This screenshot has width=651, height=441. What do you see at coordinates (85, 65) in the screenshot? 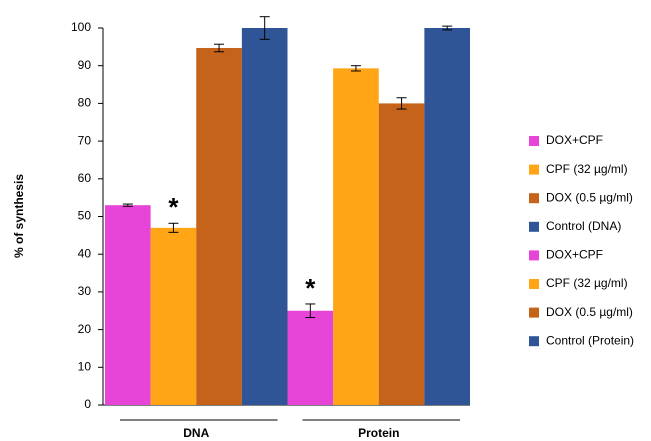
I see `y-tick-label: 90` at bounding box center [85, 65].